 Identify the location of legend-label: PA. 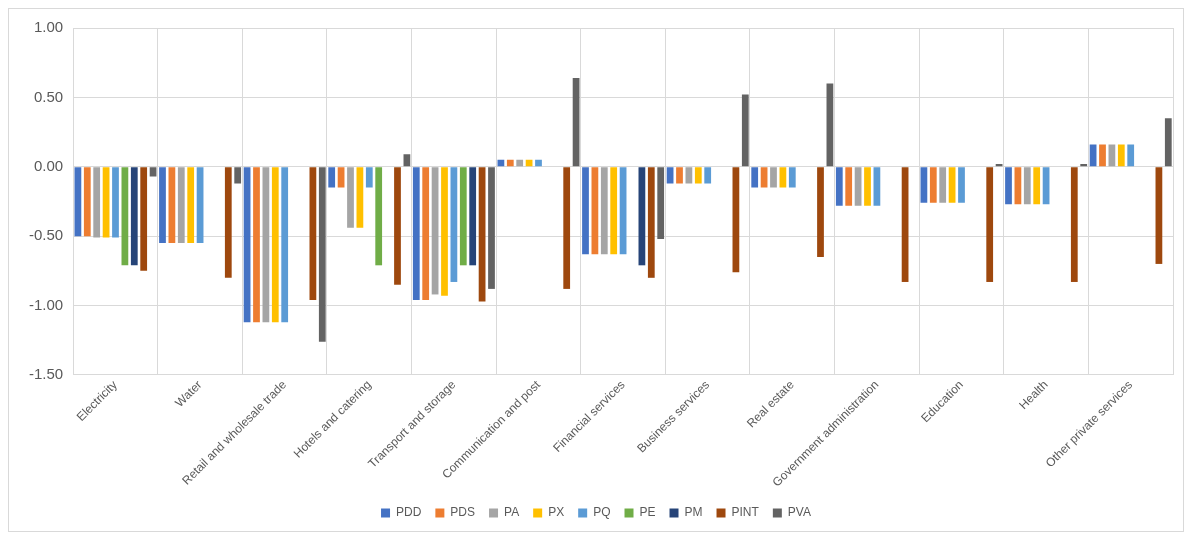
(512, 512).